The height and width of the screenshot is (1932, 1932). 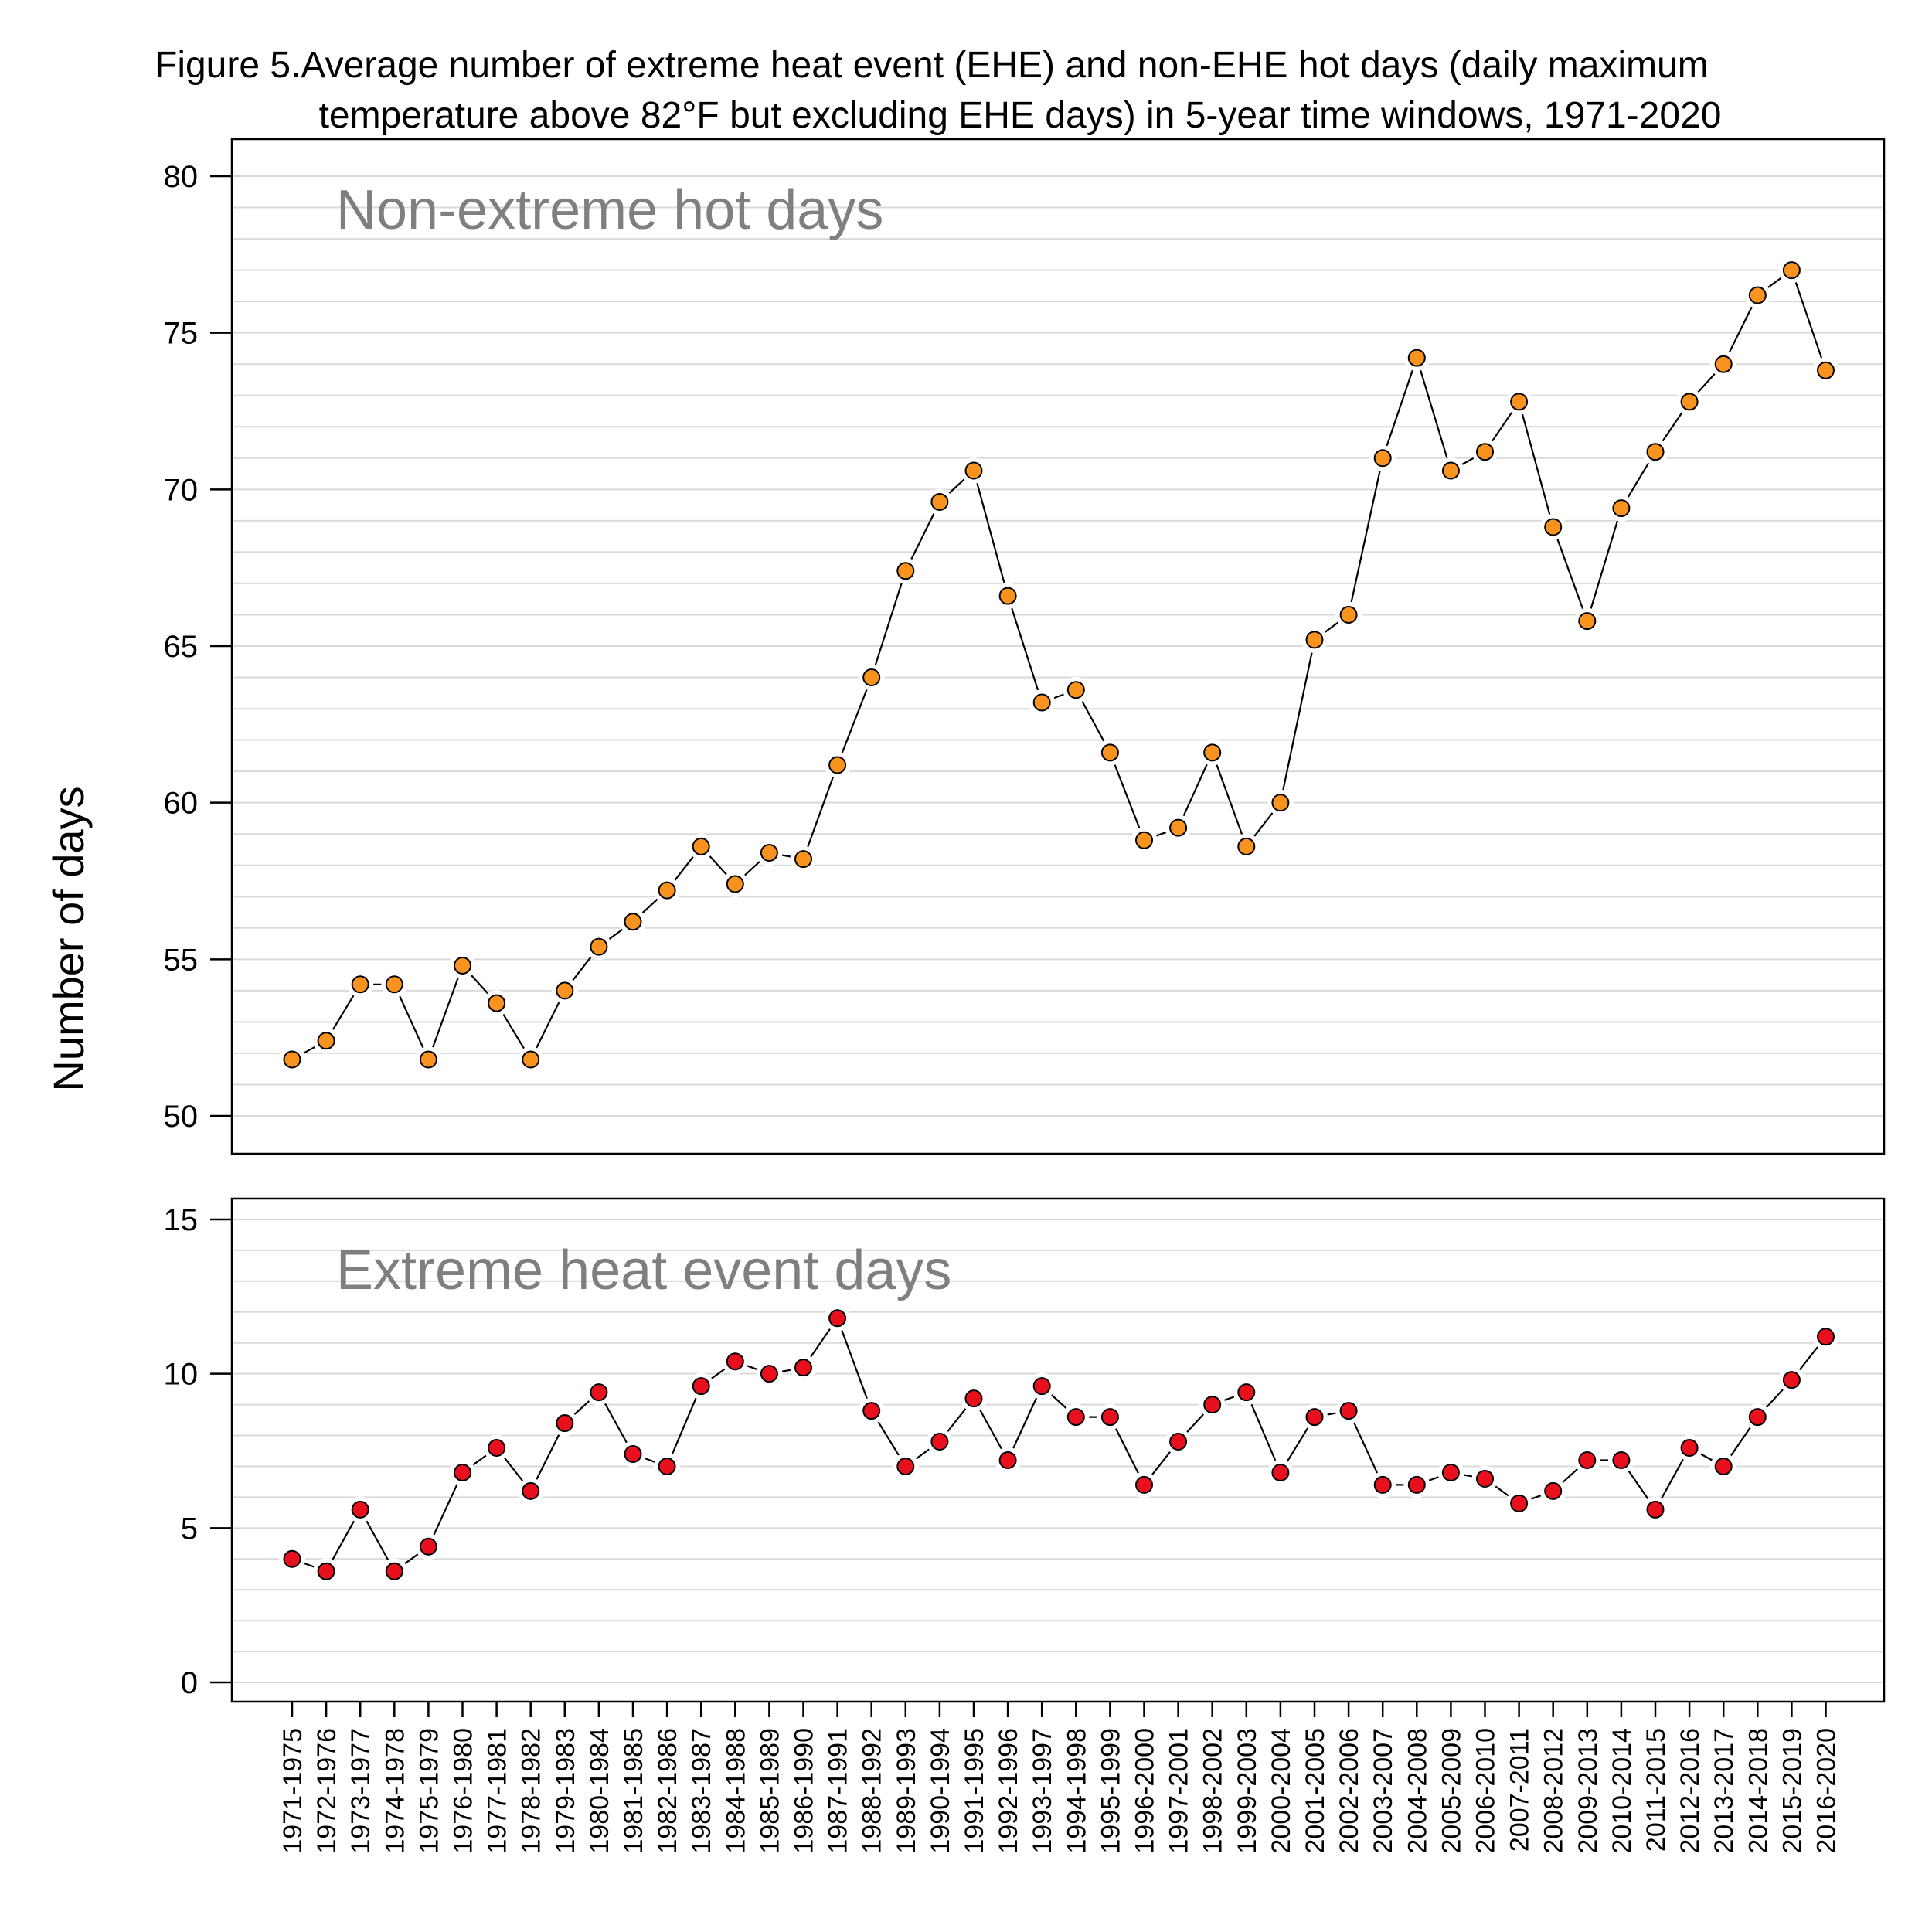 I want to click on x-tick-label-14: 1985-1989, so click(x=770, y=1791).